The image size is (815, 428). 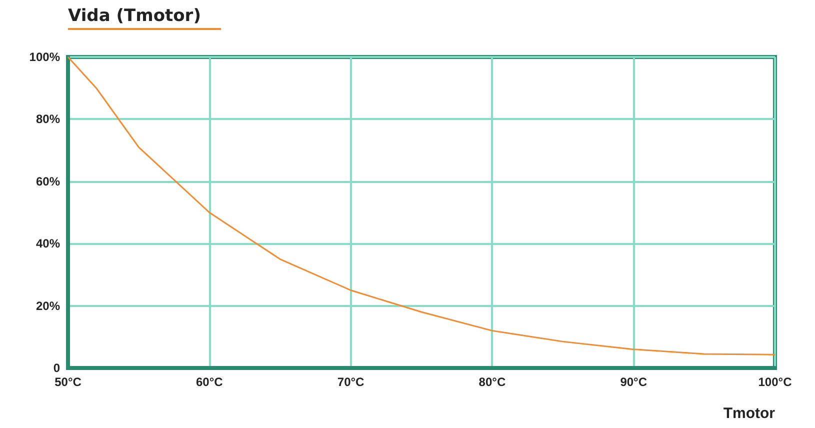 I want to click on x-tick-label: 50°C, so click(x=68, y=382).